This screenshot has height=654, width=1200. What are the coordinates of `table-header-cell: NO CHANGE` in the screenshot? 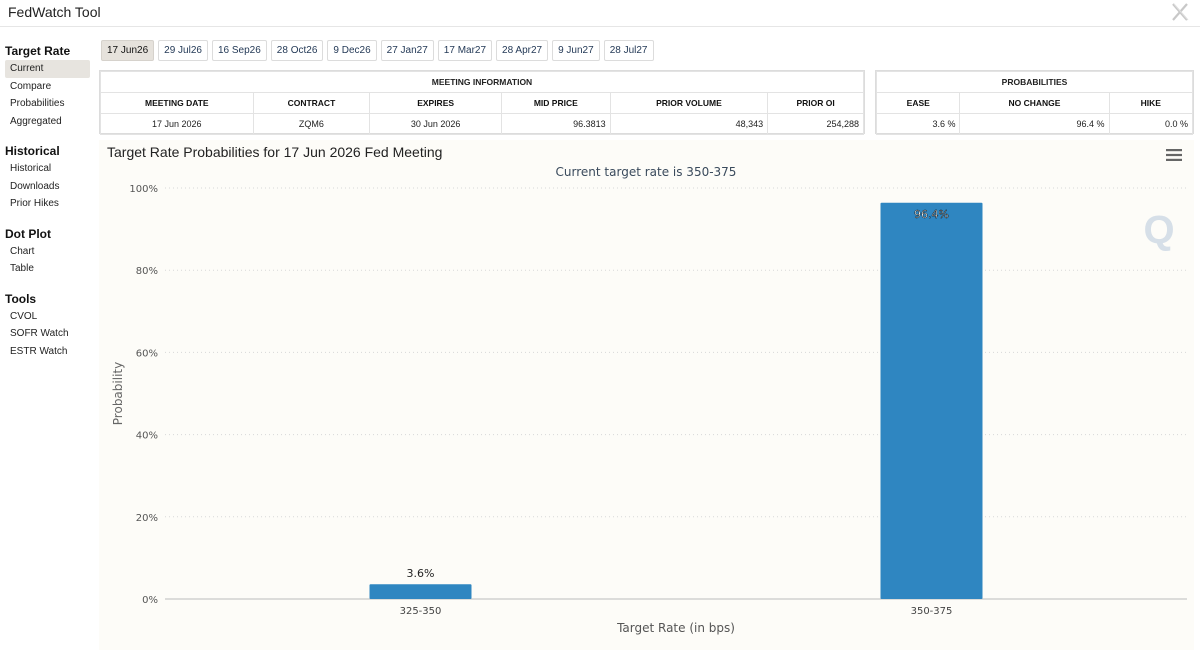 It's located at (1034, 103).